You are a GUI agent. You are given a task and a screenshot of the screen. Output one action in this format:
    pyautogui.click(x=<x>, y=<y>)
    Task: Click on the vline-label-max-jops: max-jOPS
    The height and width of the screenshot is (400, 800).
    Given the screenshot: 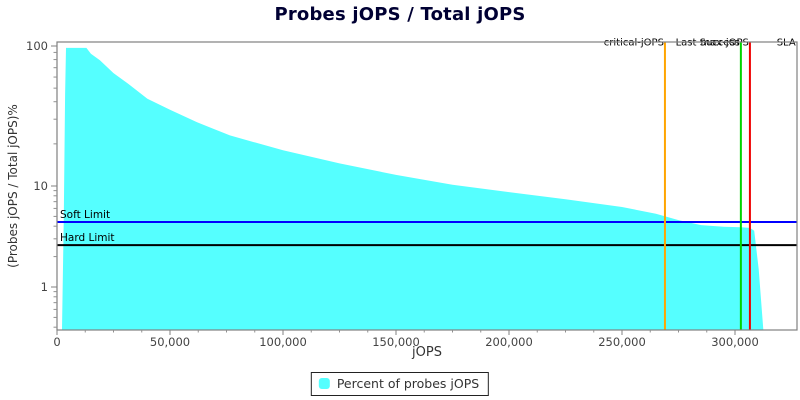 What is the action you would take?
    pyautogui.click(x=724, y=43)
    